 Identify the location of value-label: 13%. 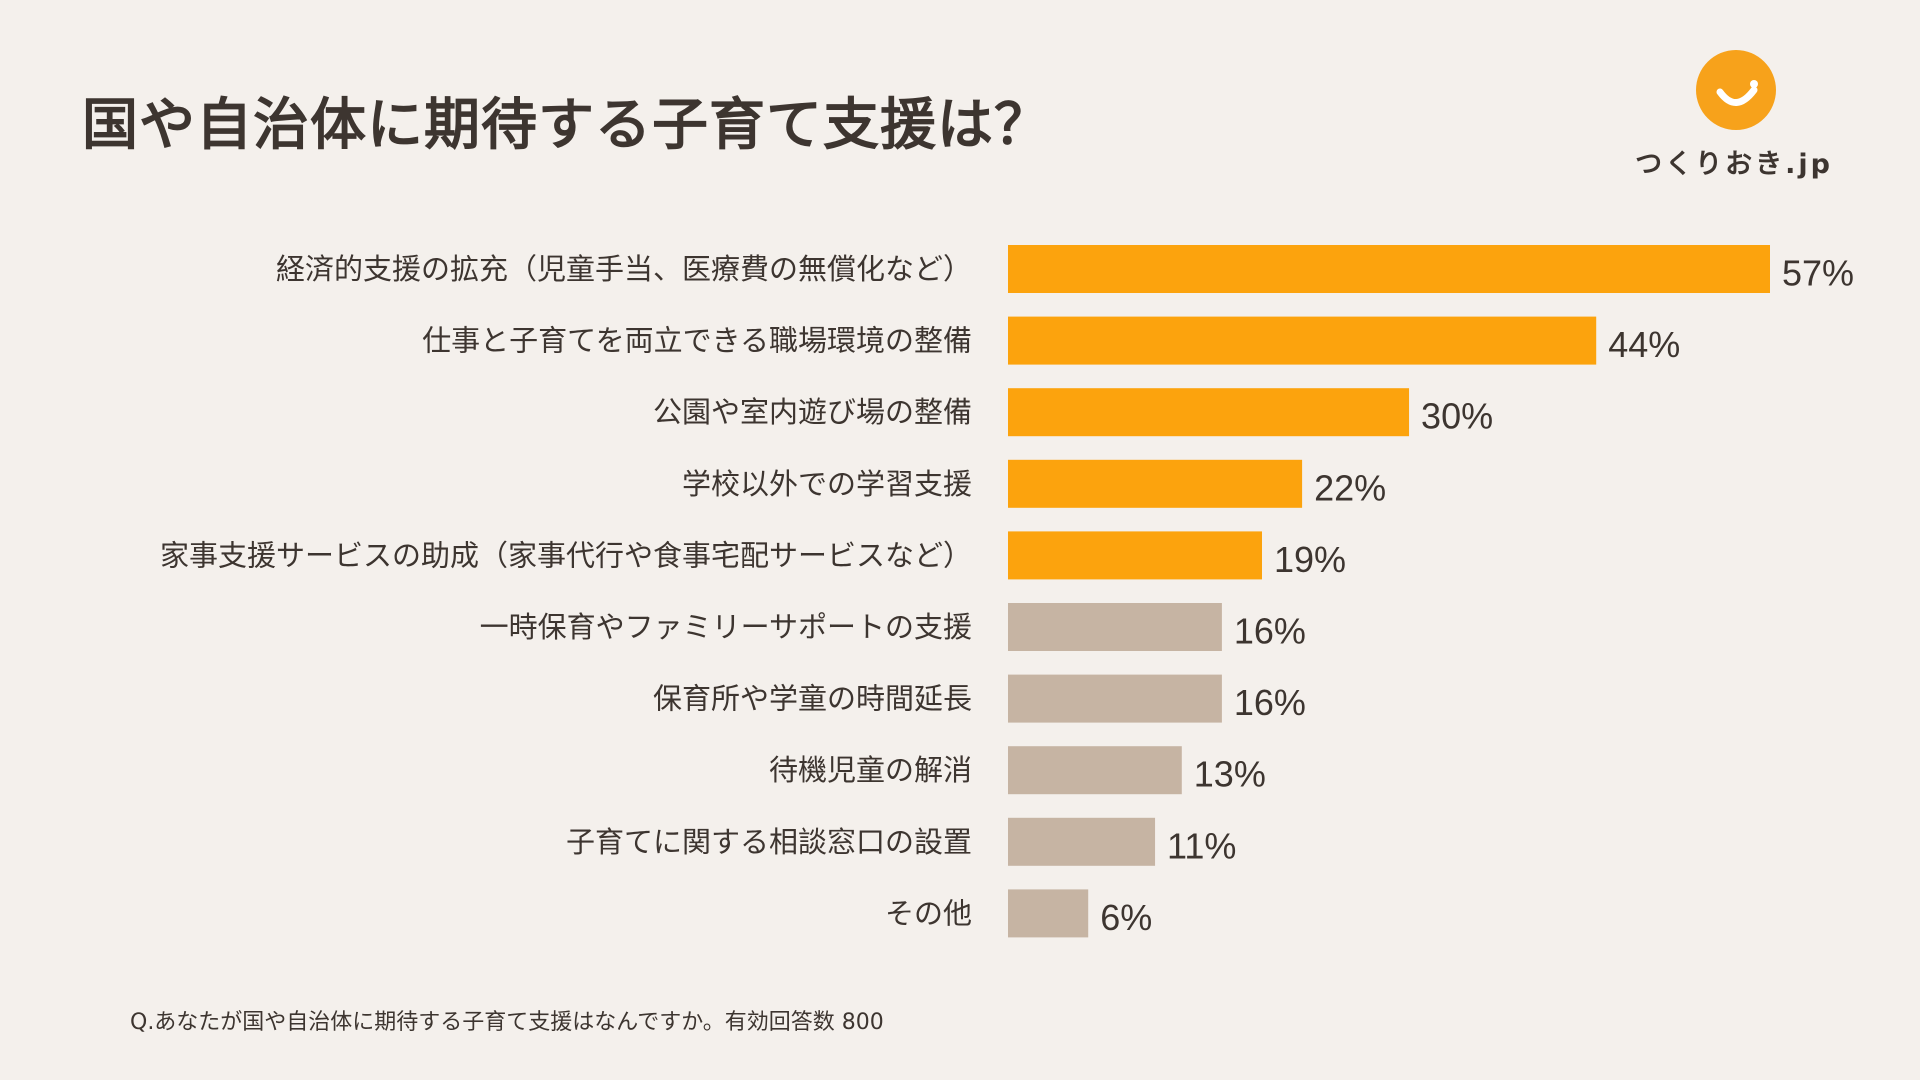
(1230, 774).